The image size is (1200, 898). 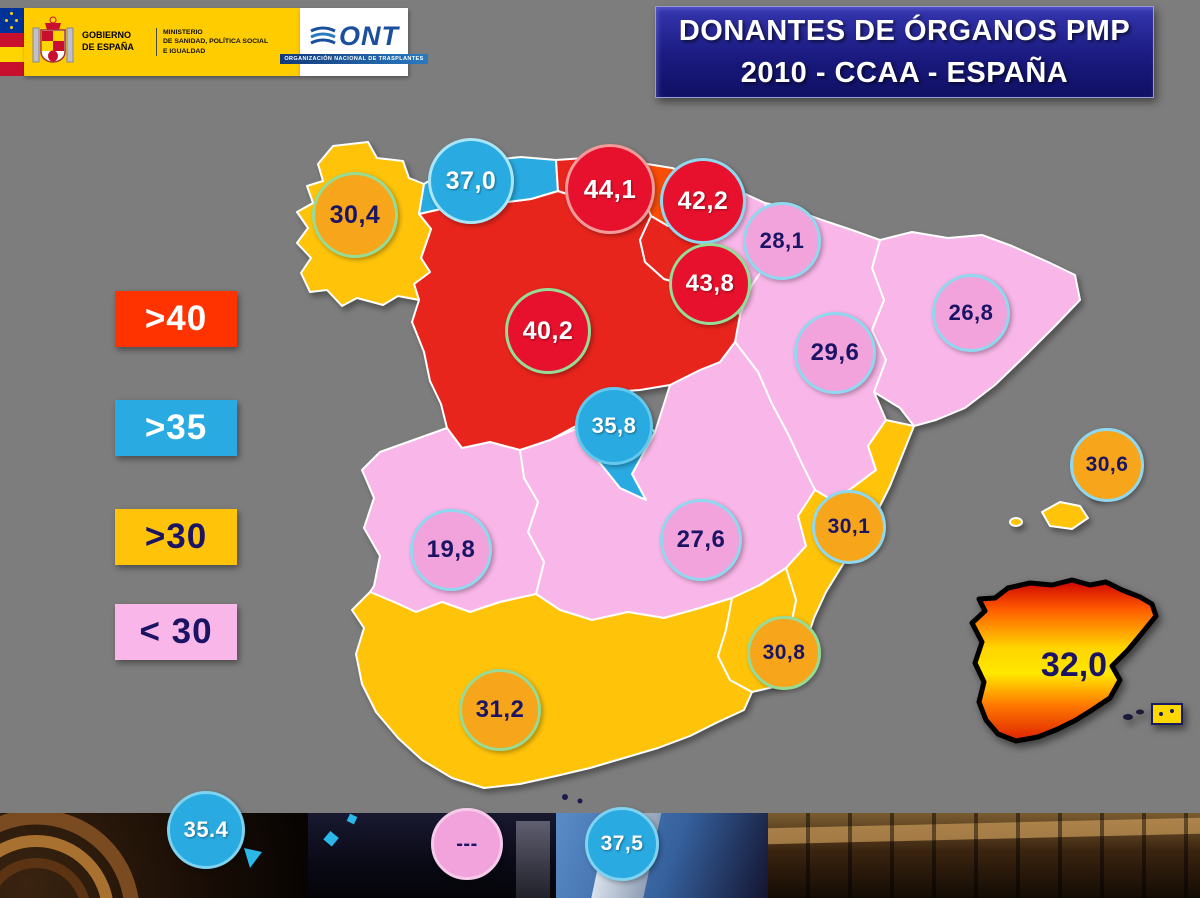 I want to click on region-aragon, so click(x=810, y=351).